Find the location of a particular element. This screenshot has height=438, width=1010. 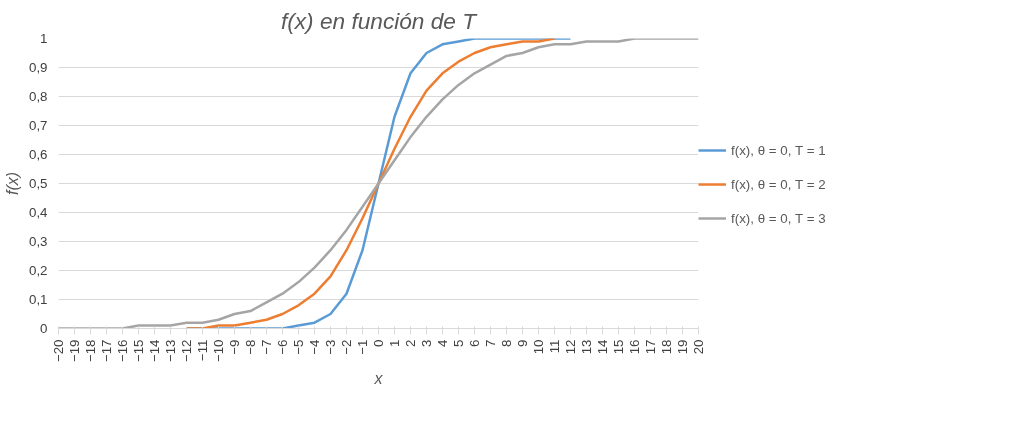

x-tick-label: 4 is located at coordinates (442, 342).